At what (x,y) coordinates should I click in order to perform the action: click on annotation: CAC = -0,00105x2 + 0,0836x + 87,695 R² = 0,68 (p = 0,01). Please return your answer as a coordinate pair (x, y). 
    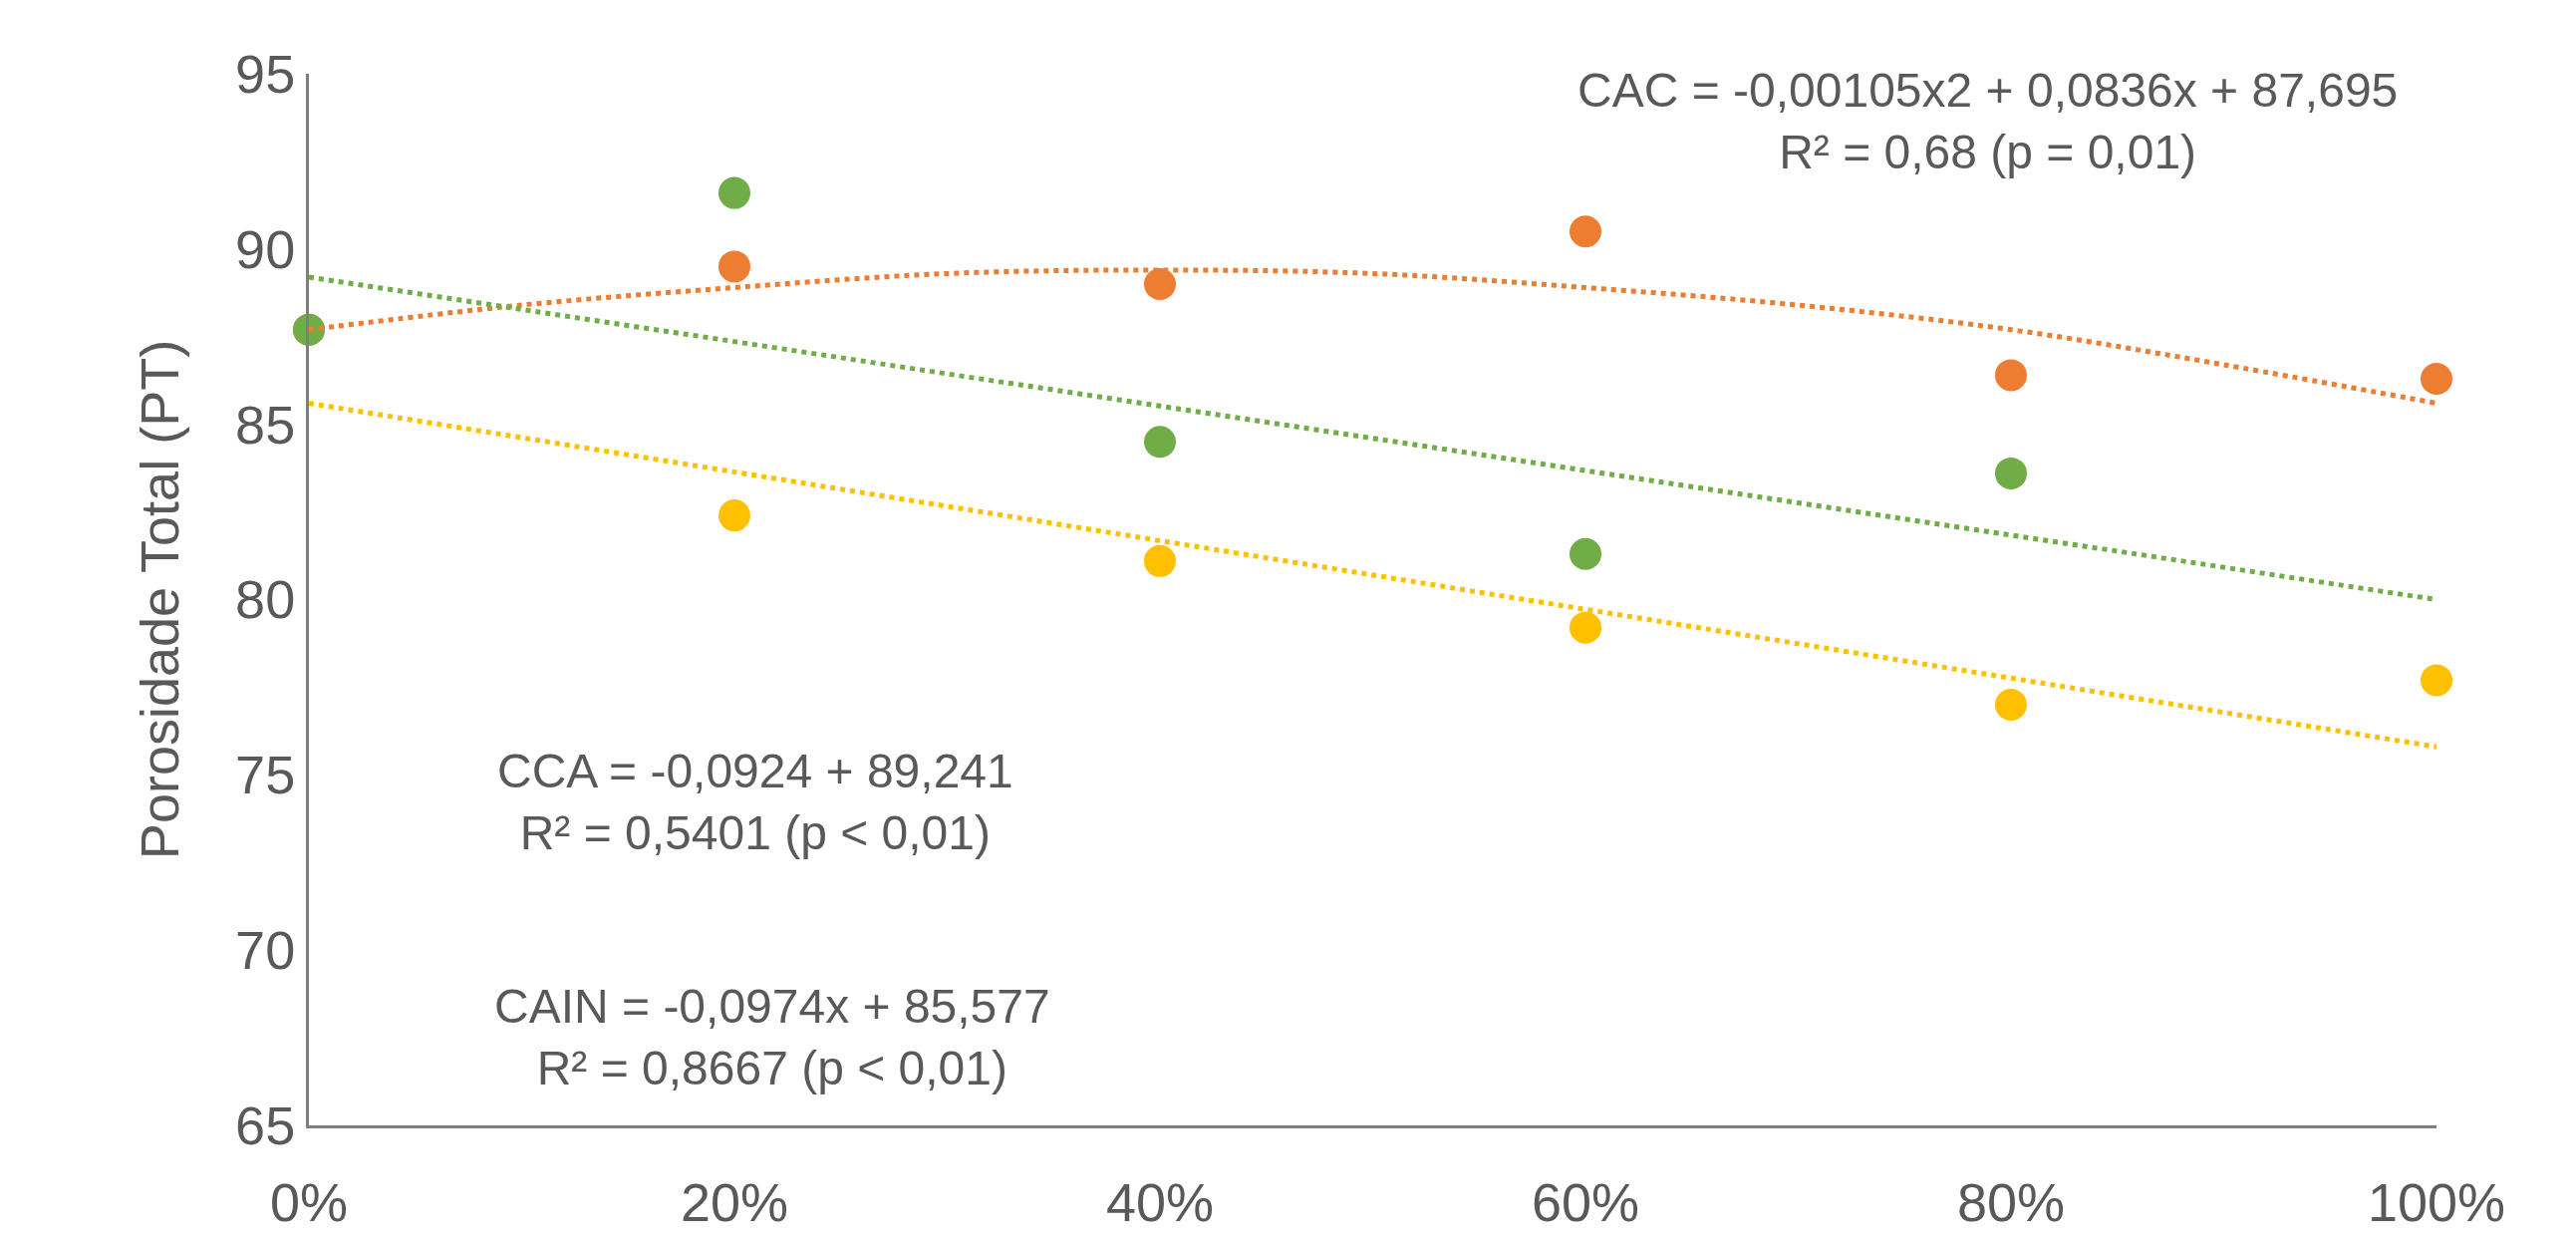
    Looking at the image, I should click on (1988, 121).